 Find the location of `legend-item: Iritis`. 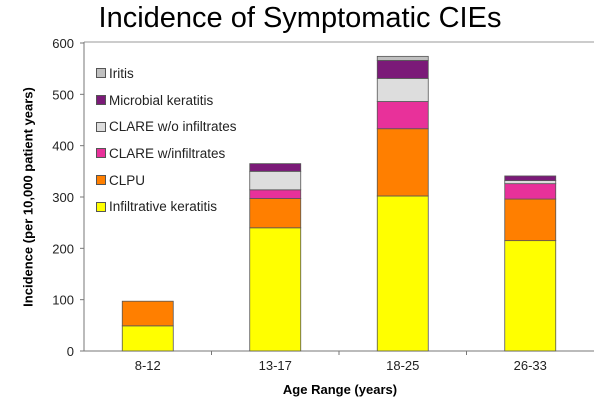

legend-item: Iritis is located at coordinates (166, 73).